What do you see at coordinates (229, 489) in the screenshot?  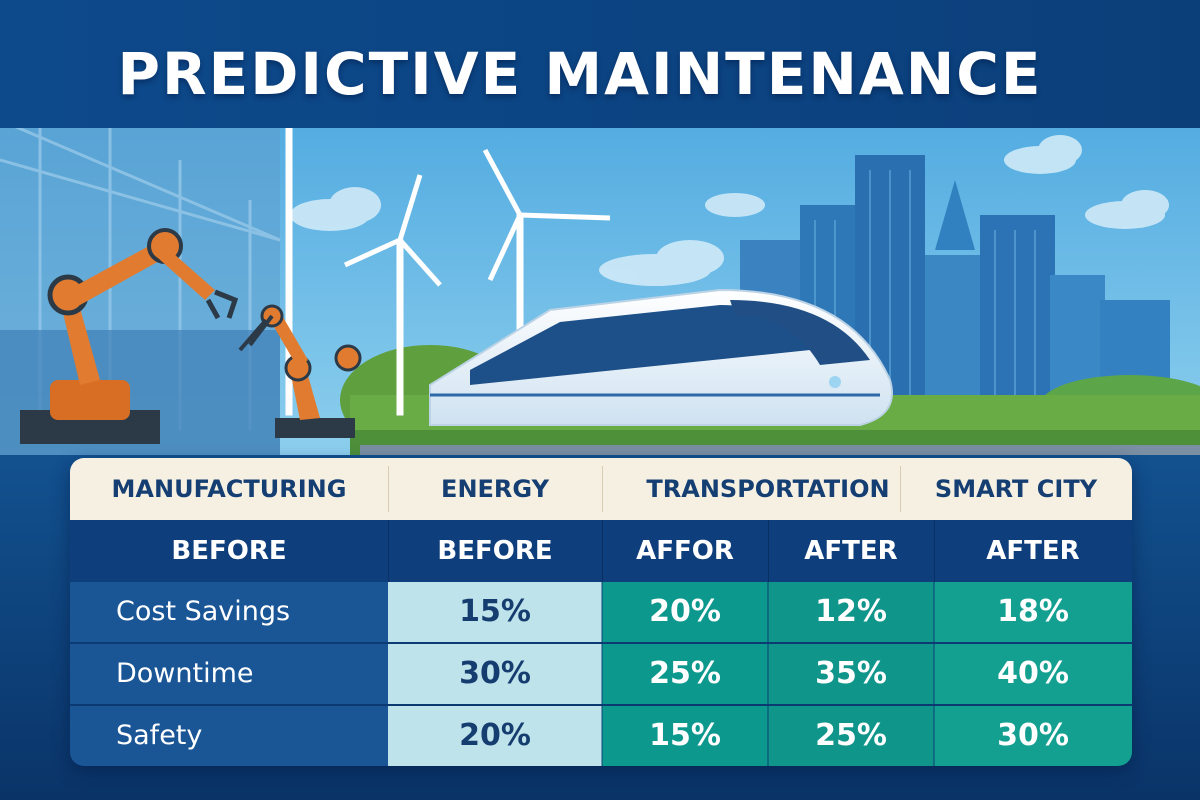 I see `category-manufacturing: MANUFACTURING` at bounding box center [229, 489].